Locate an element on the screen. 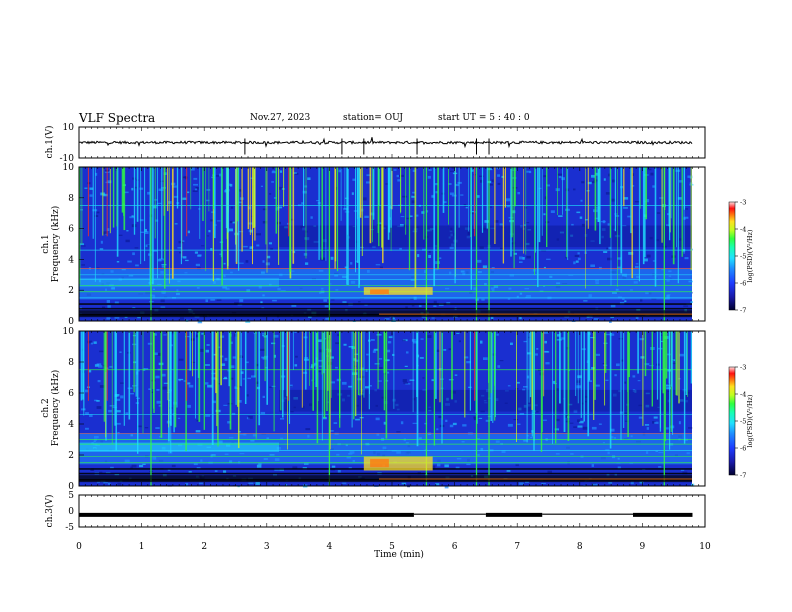 The width and height of the screenshot is (792, 612). ch1-colorbar-gradient is located at coordinates (732, 256).